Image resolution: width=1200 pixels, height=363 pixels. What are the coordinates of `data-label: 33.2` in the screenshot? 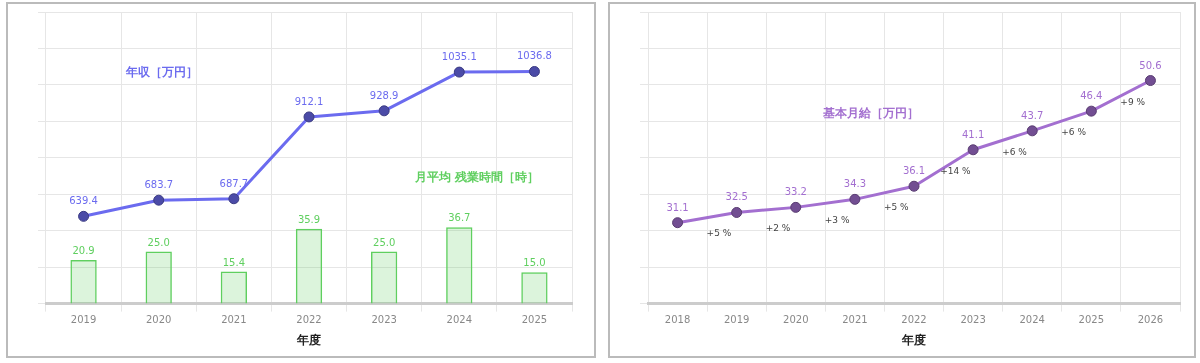 It's located at (795, 192).